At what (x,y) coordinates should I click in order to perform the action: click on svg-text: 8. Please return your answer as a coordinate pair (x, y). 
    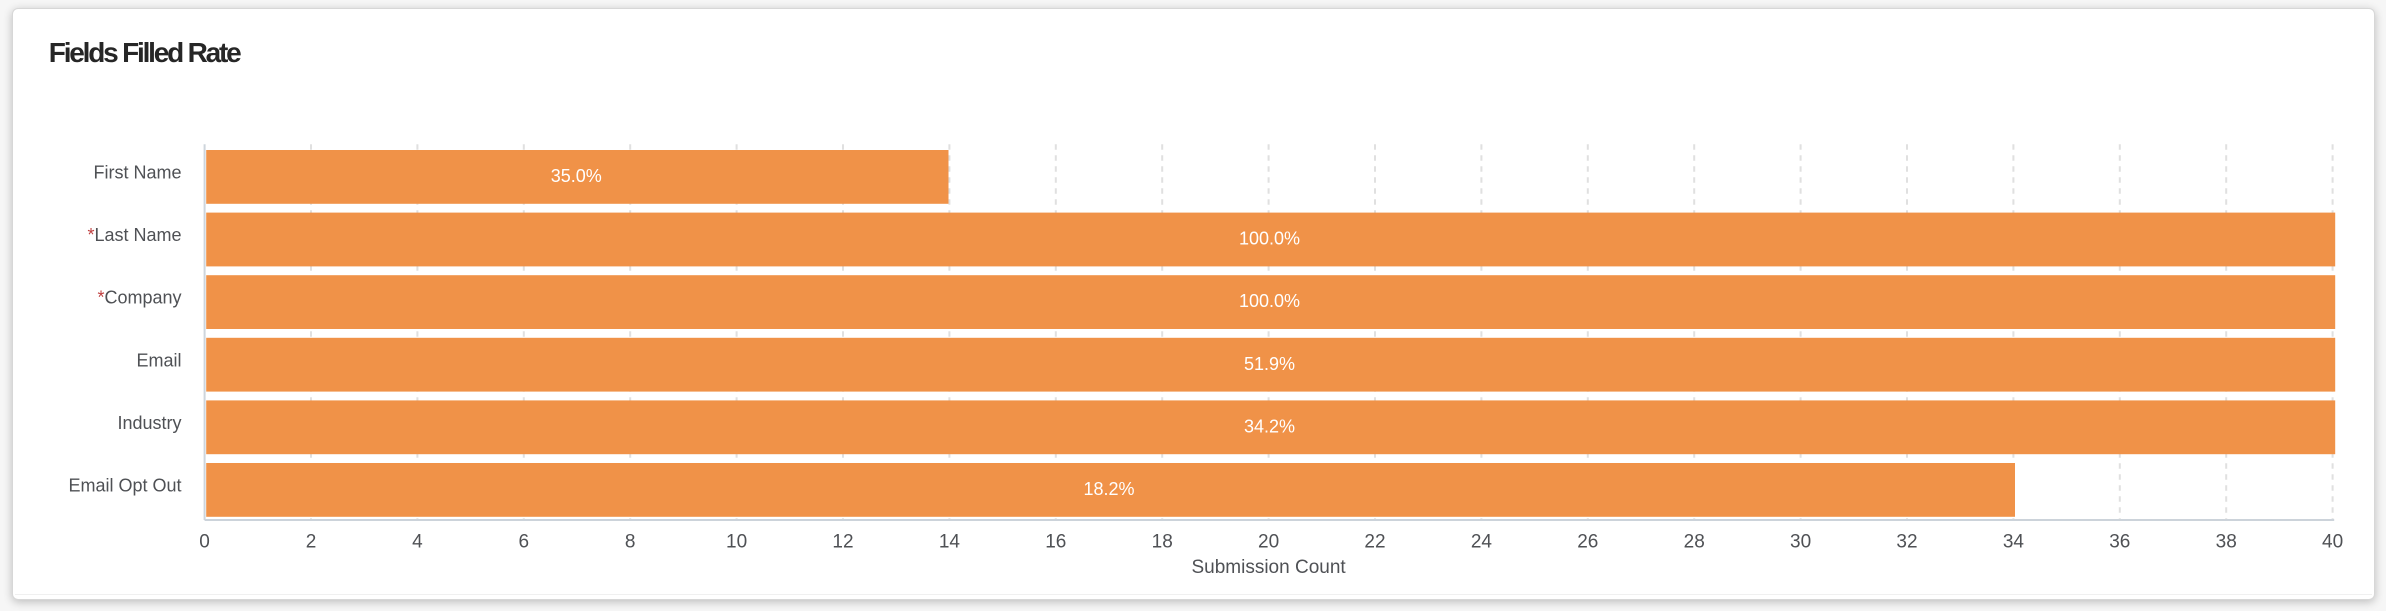
    Looking at the image, I should click on (630, 541).